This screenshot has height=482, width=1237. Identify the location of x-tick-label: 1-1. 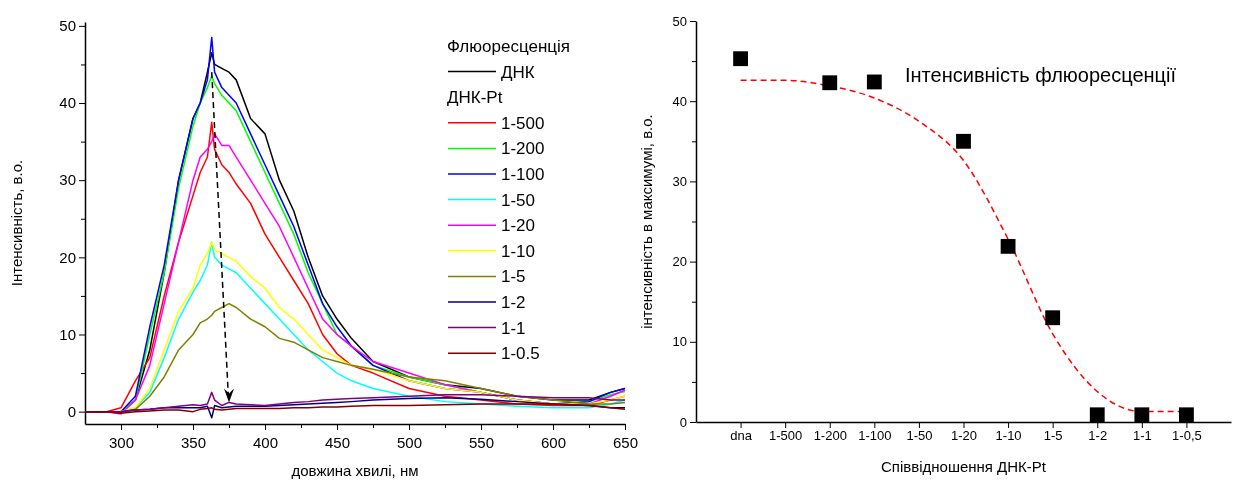
(1142, 436).